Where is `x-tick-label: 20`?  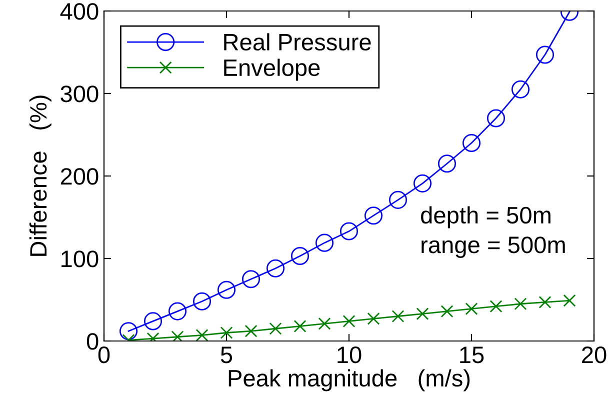 x-tick-label: 20 is located at coordinates (594, 355).